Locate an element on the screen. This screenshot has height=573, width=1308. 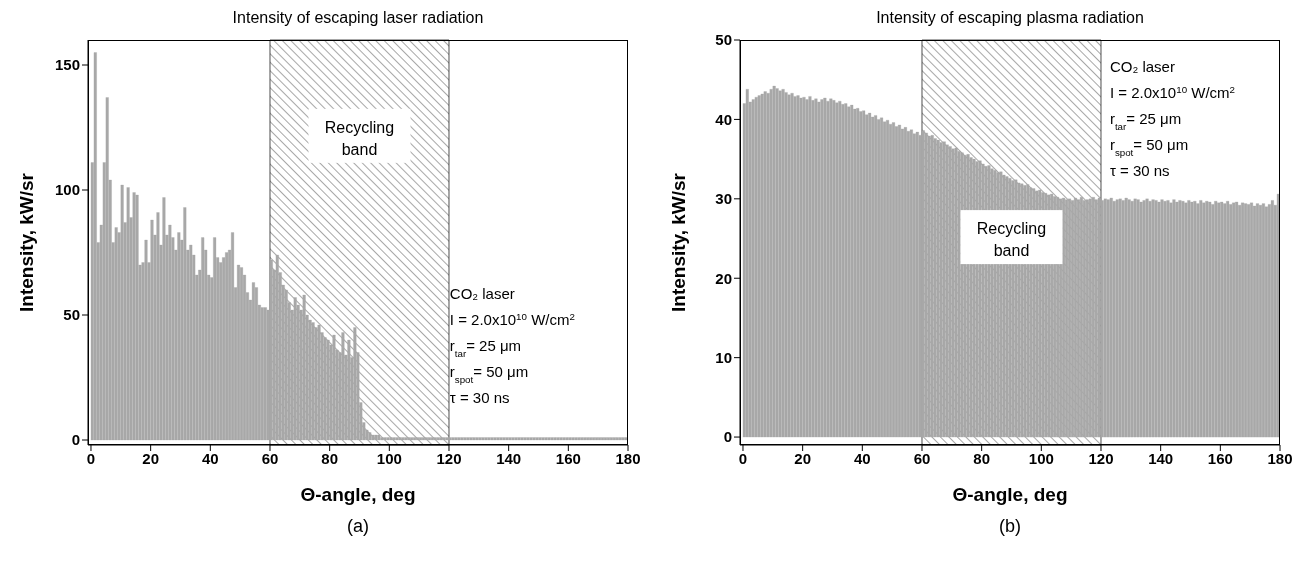
y-tick-label: 150 is located at coordinates (67, 65).